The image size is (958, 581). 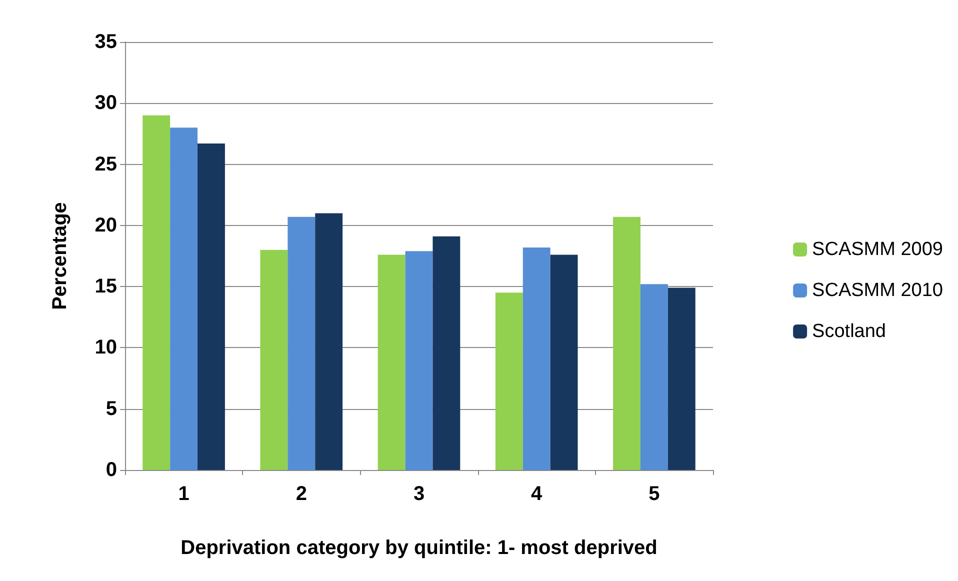 I want to click on x-tick-label: 5, so click(x=654, y=494).